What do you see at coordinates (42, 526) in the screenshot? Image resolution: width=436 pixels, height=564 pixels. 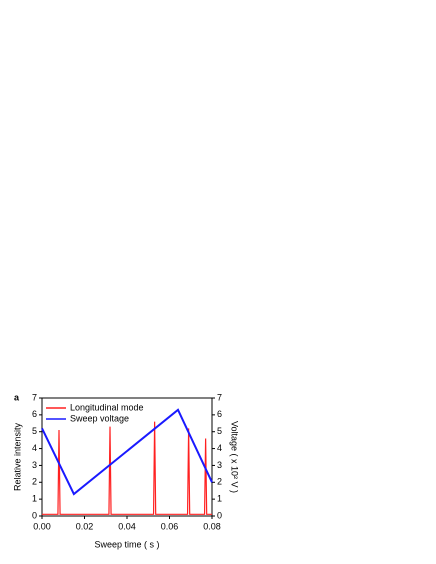 I see `x-tick-label: 0.00` at bounding box center [42, 526].